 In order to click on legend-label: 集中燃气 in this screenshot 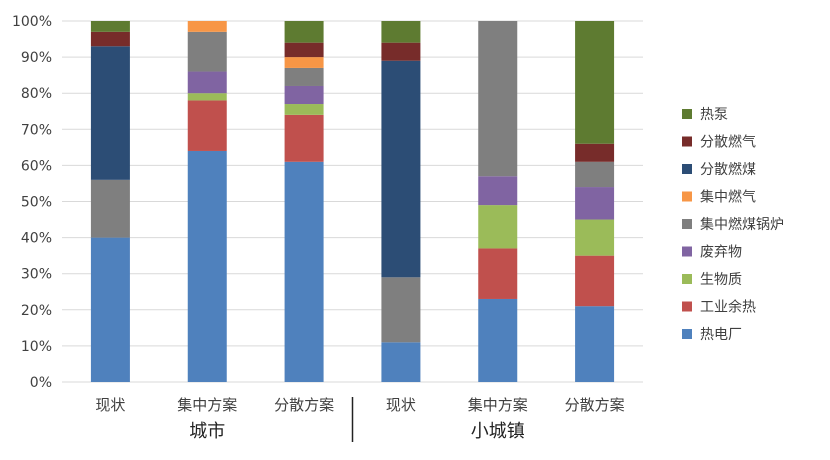, I will do `click(728, 197)`.